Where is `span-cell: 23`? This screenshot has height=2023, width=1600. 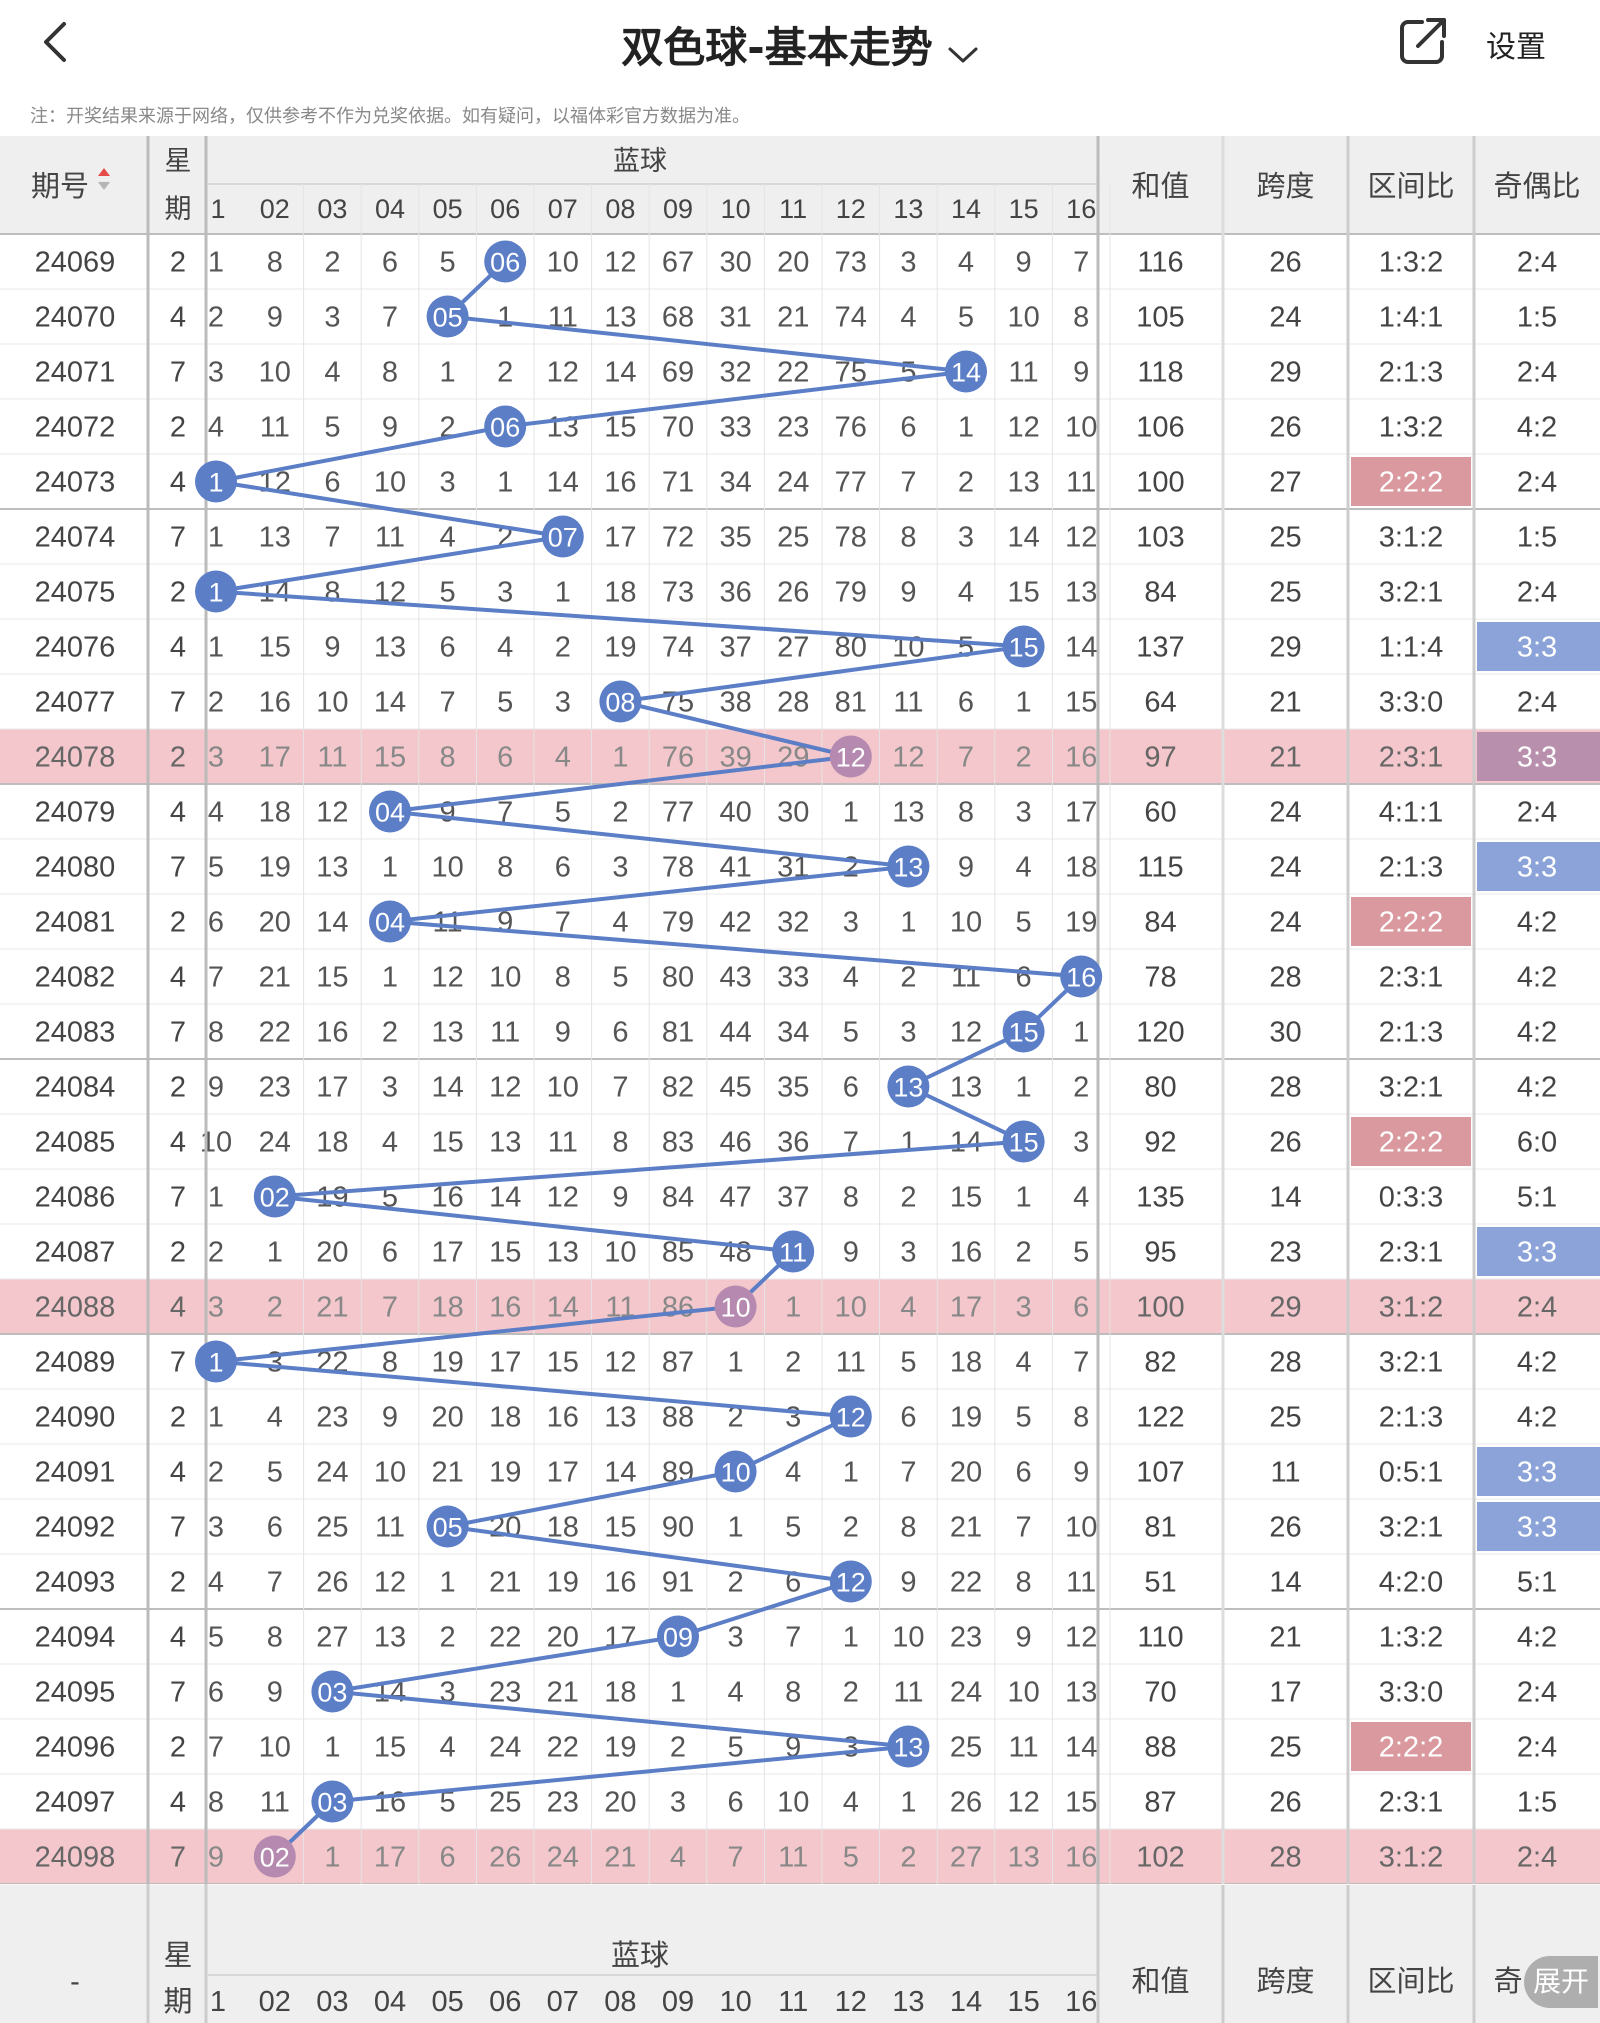
span-cell: 23 is located at coordinates (1285, 1253).